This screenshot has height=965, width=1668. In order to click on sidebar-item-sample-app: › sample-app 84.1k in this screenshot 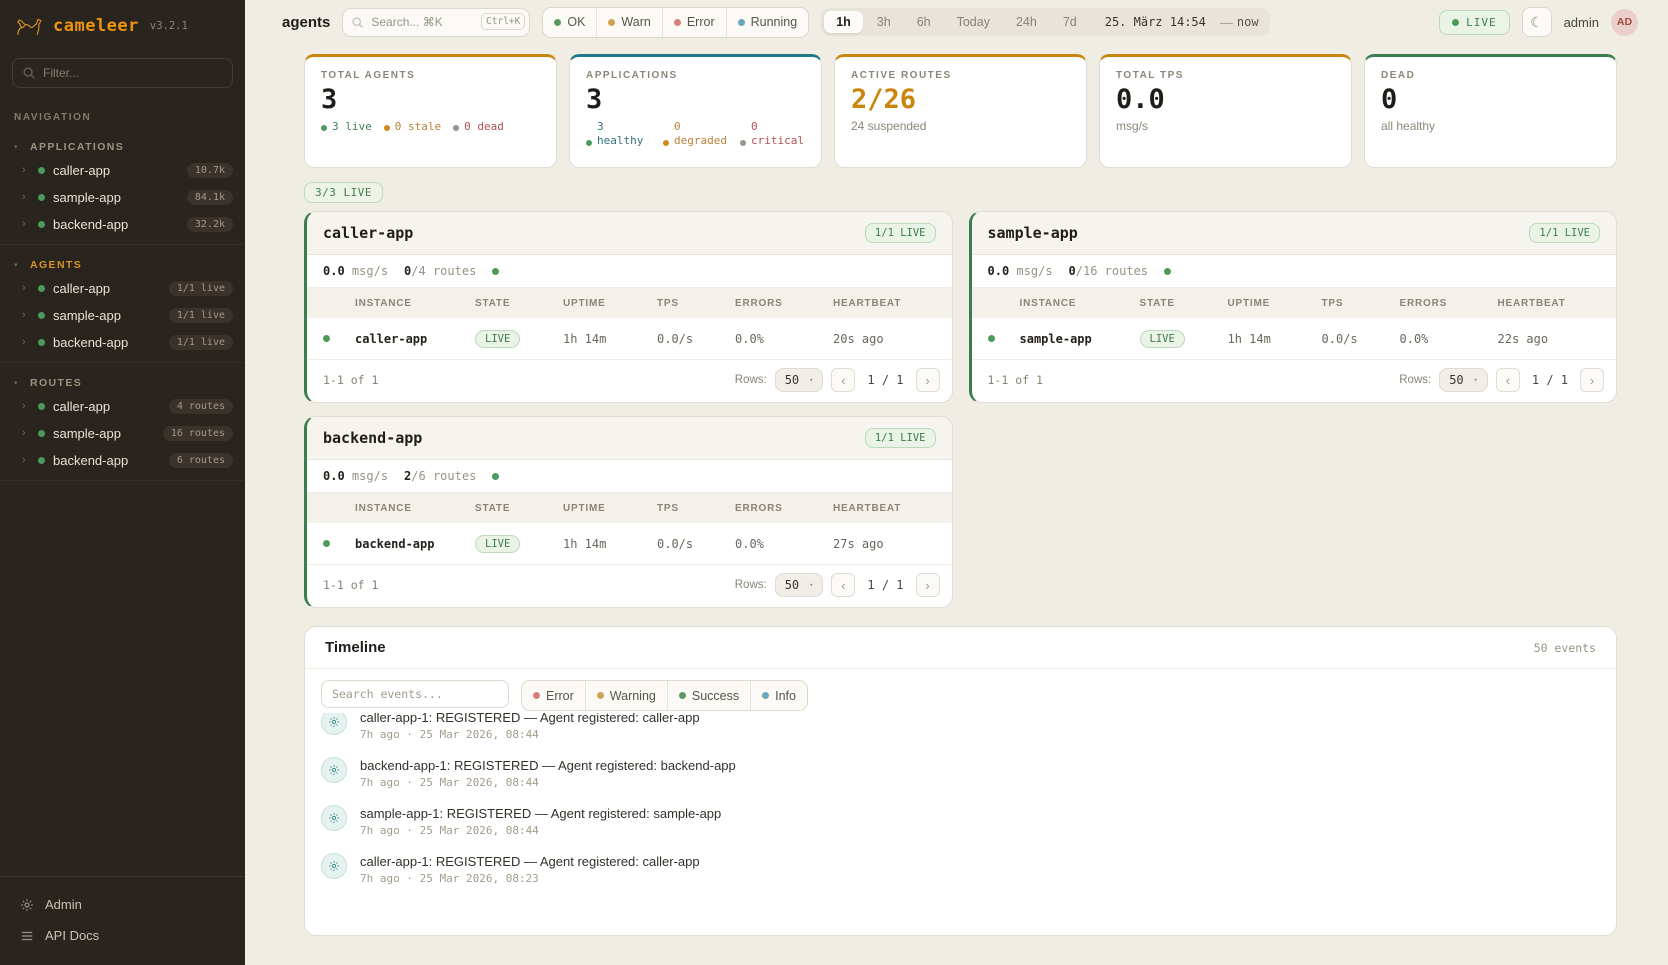, I will do `click(122, 197)`.